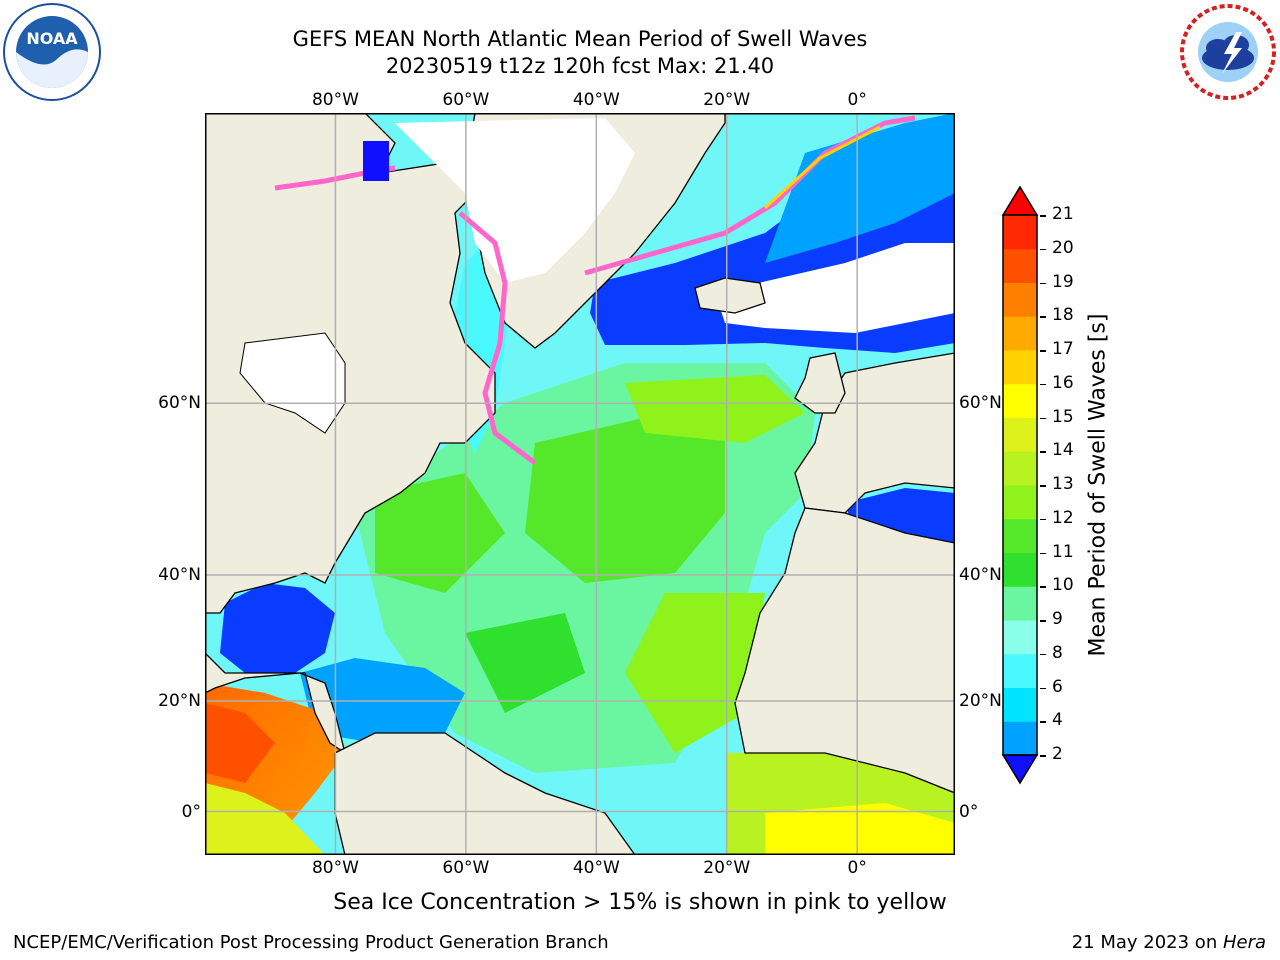 This screenshot has width=1280, height=960. I want to click on north-sea-blue-band, so click(860, 188).